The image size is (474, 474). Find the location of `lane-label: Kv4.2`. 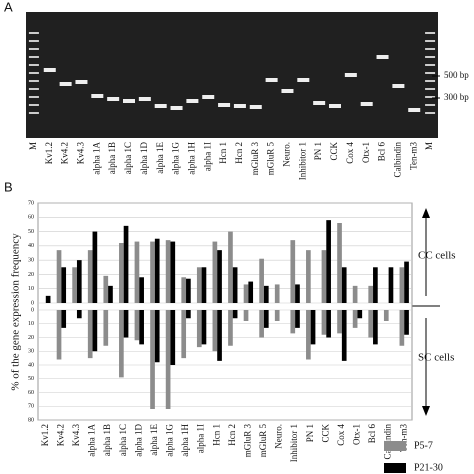

lane-label: Kv4.2 is located at coordinates (65, 153).